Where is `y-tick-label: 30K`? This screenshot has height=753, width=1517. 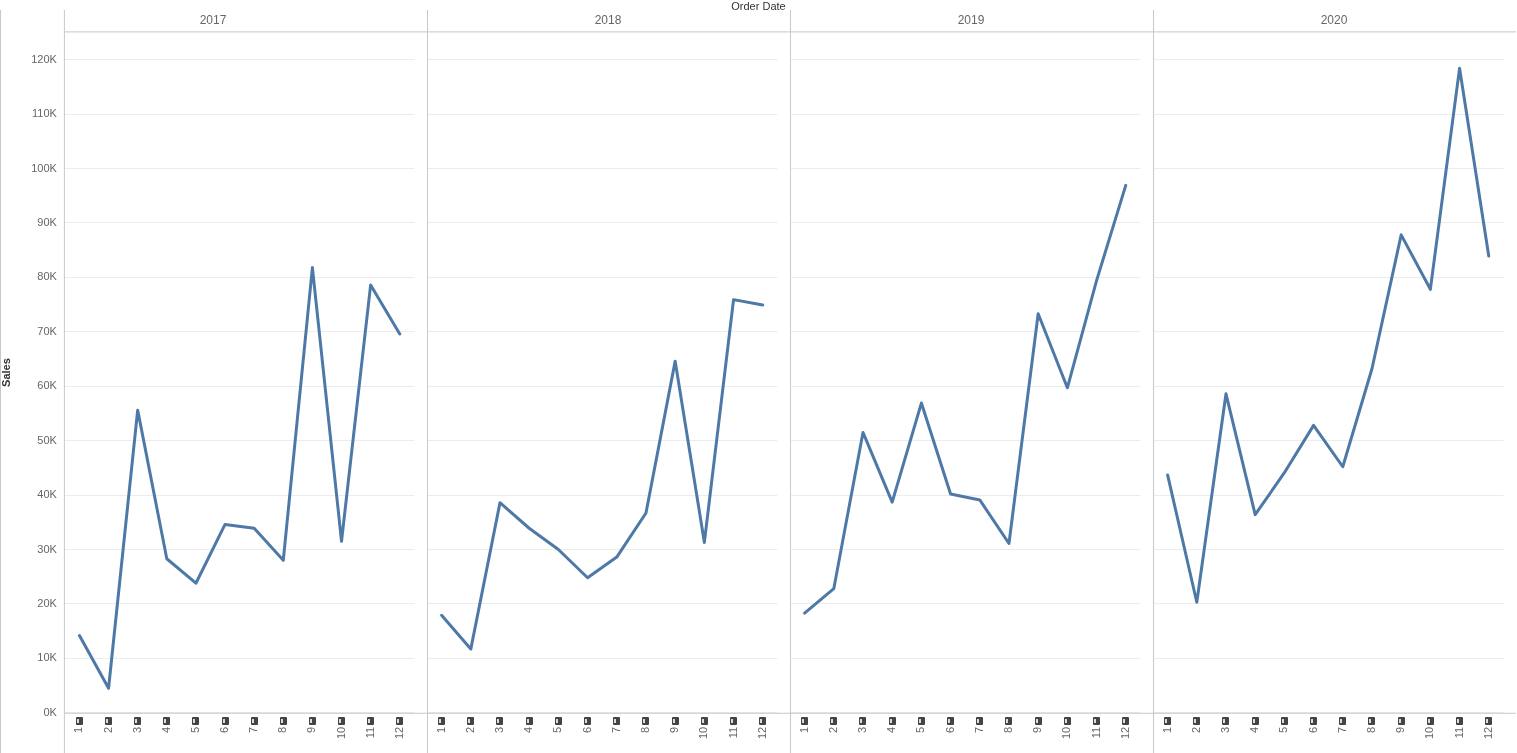
y-tick-label: 30K is located at coordinates (47, 548).